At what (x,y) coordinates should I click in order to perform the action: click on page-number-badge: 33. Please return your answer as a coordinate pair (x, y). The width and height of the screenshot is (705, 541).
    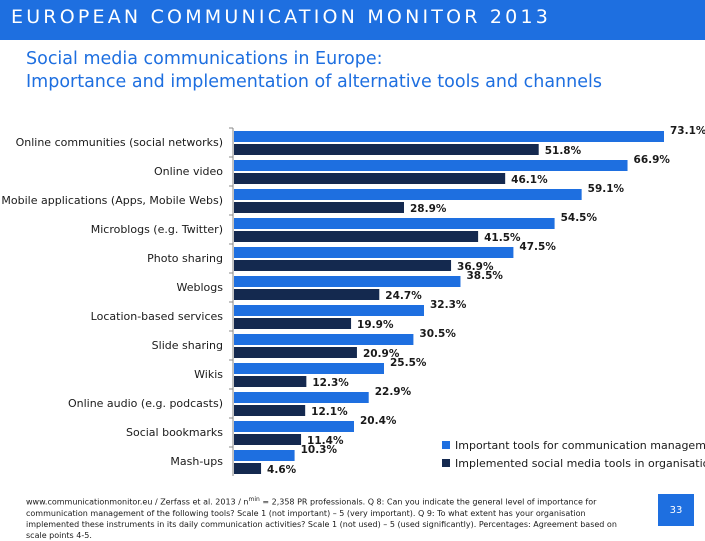
    Looking at the image, I should click on (676, 510).